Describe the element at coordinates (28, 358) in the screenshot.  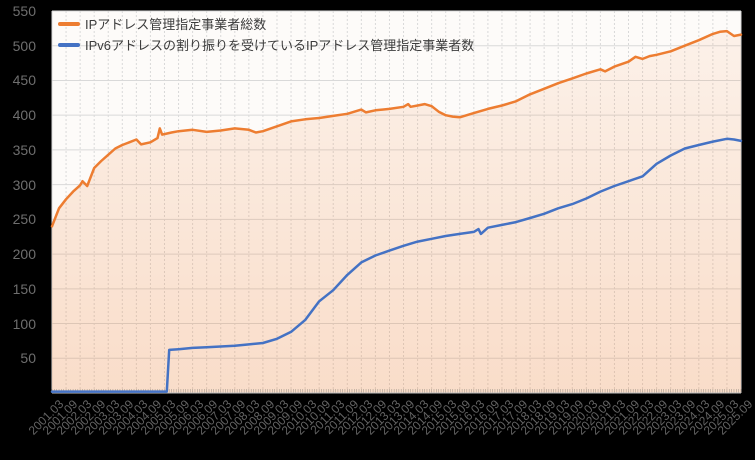
I see `y-axis-label: 50` at that location.